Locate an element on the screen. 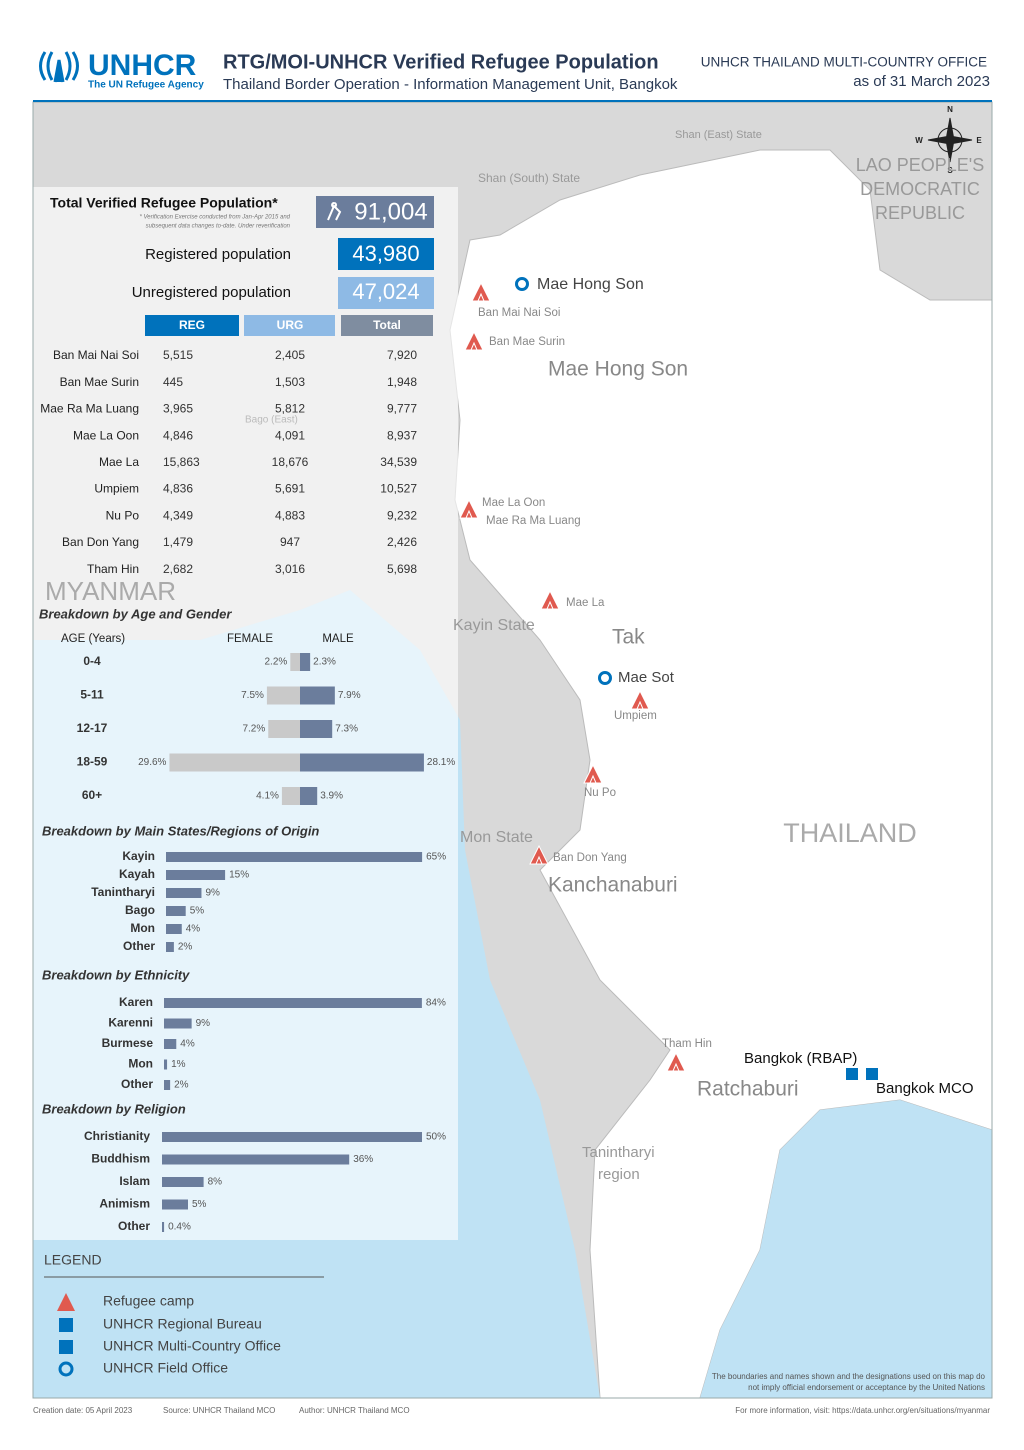 This screenshot has height=1450, width=1024. legend-female: FEMALE is located at coordinates (250, 639).